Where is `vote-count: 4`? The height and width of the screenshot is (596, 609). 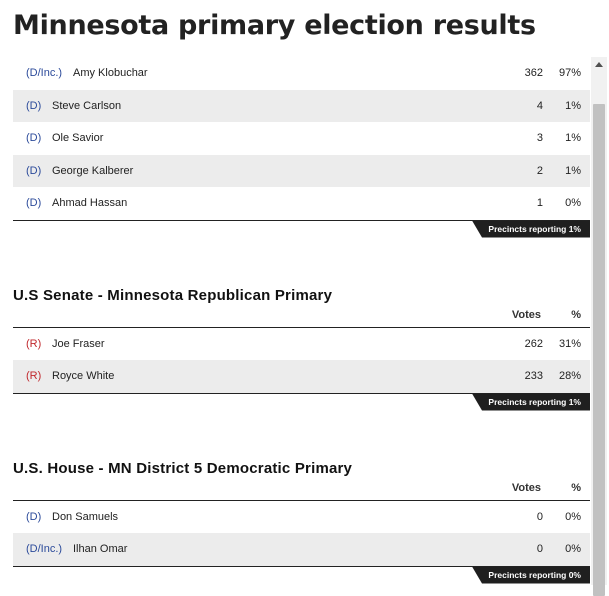 vote-count: 4 is located at coordinates (539, 105).